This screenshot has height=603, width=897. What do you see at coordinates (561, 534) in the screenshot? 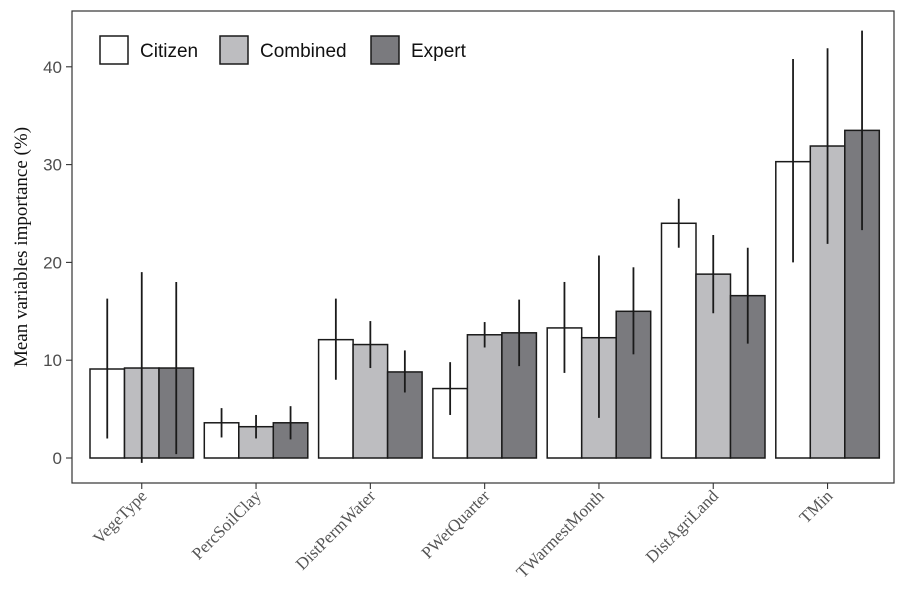
I see `x-tick-label-twarmestmonth: TWarmestMonth` at bounding box center [561, 534].